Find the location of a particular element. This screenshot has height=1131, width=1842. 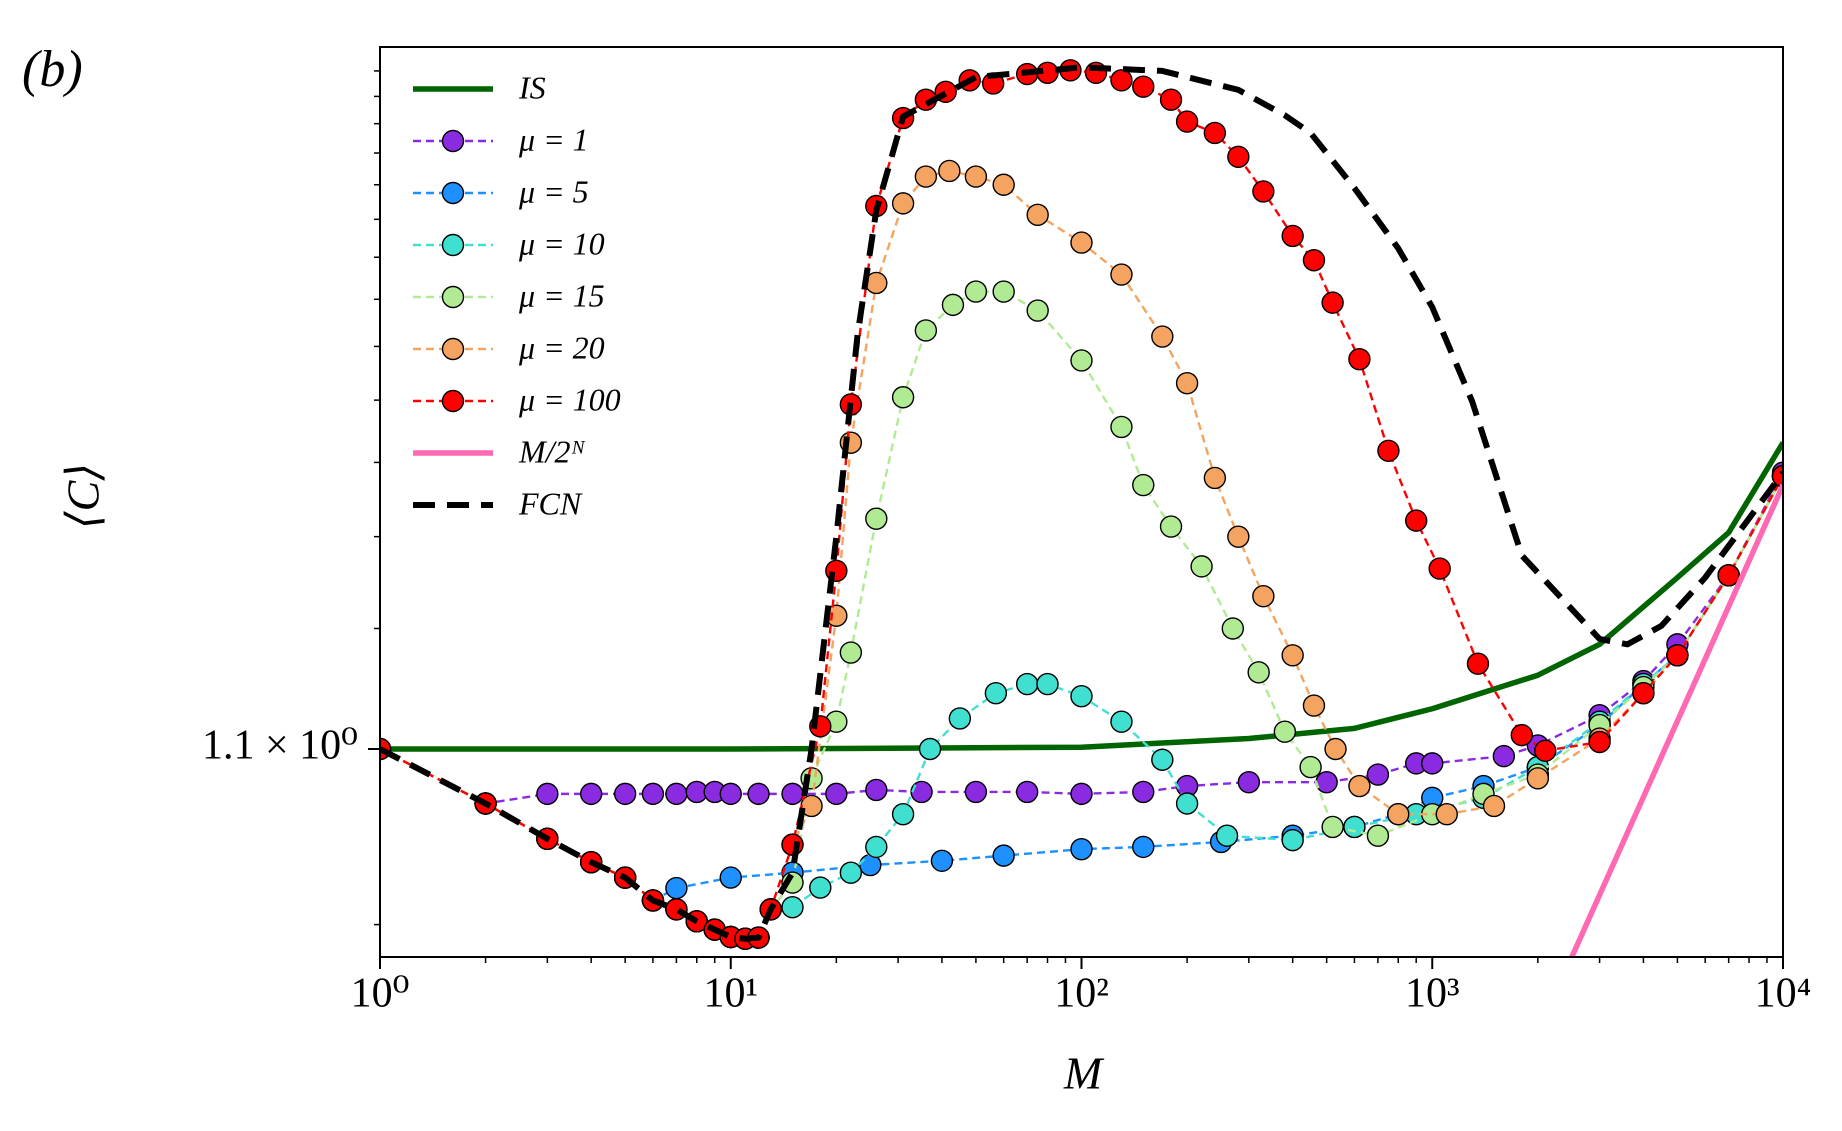

legend-label: μ = 15 is located at coordinates (561, 295).